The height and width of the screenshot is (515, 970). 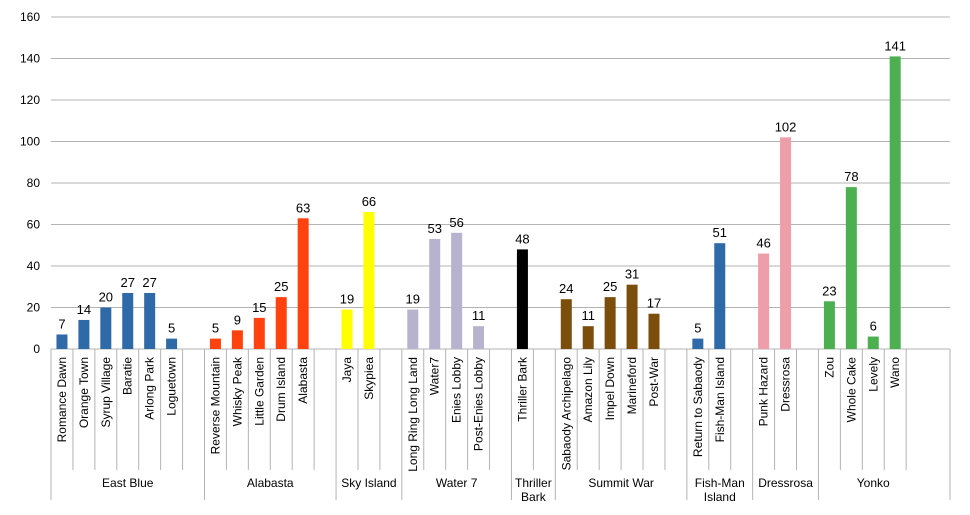 What do you see at coordinates (873, 374) in the screenshot?
I see `category-label: Levely` at bounding box center [873, 374].